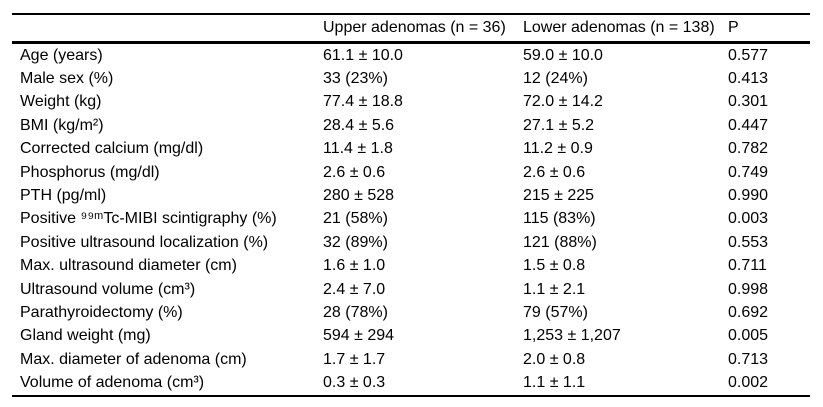 Image resolution: width=823 pixels, height=407 pixels. I want to click on p-value: 0.782, so click(748, 149).